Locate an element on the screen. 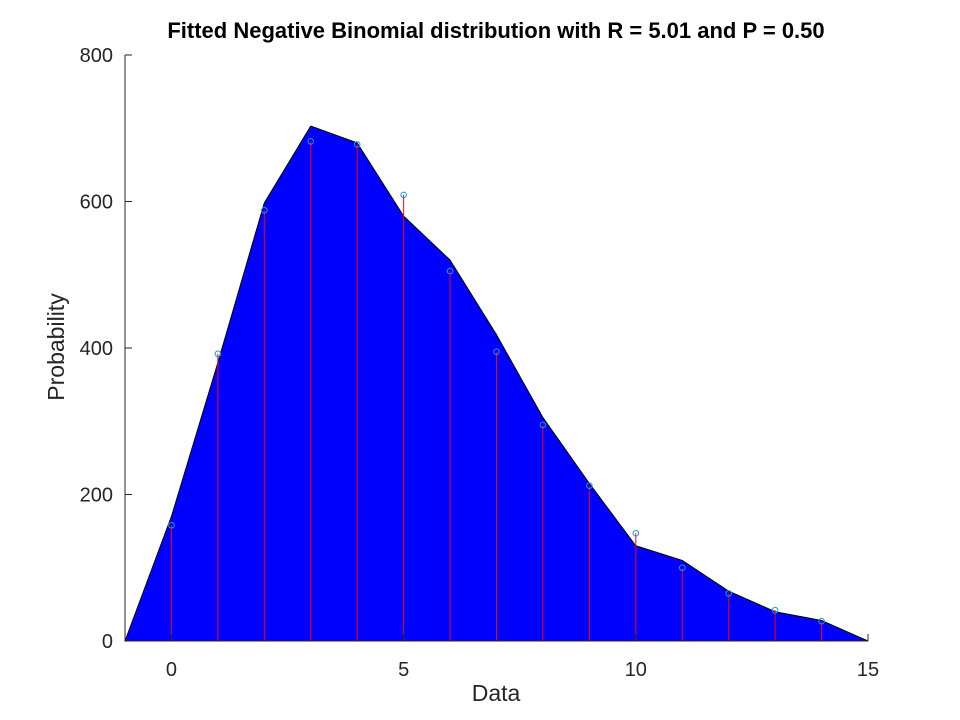  y-tick-label: 0 is located at coordinates (107, 642).